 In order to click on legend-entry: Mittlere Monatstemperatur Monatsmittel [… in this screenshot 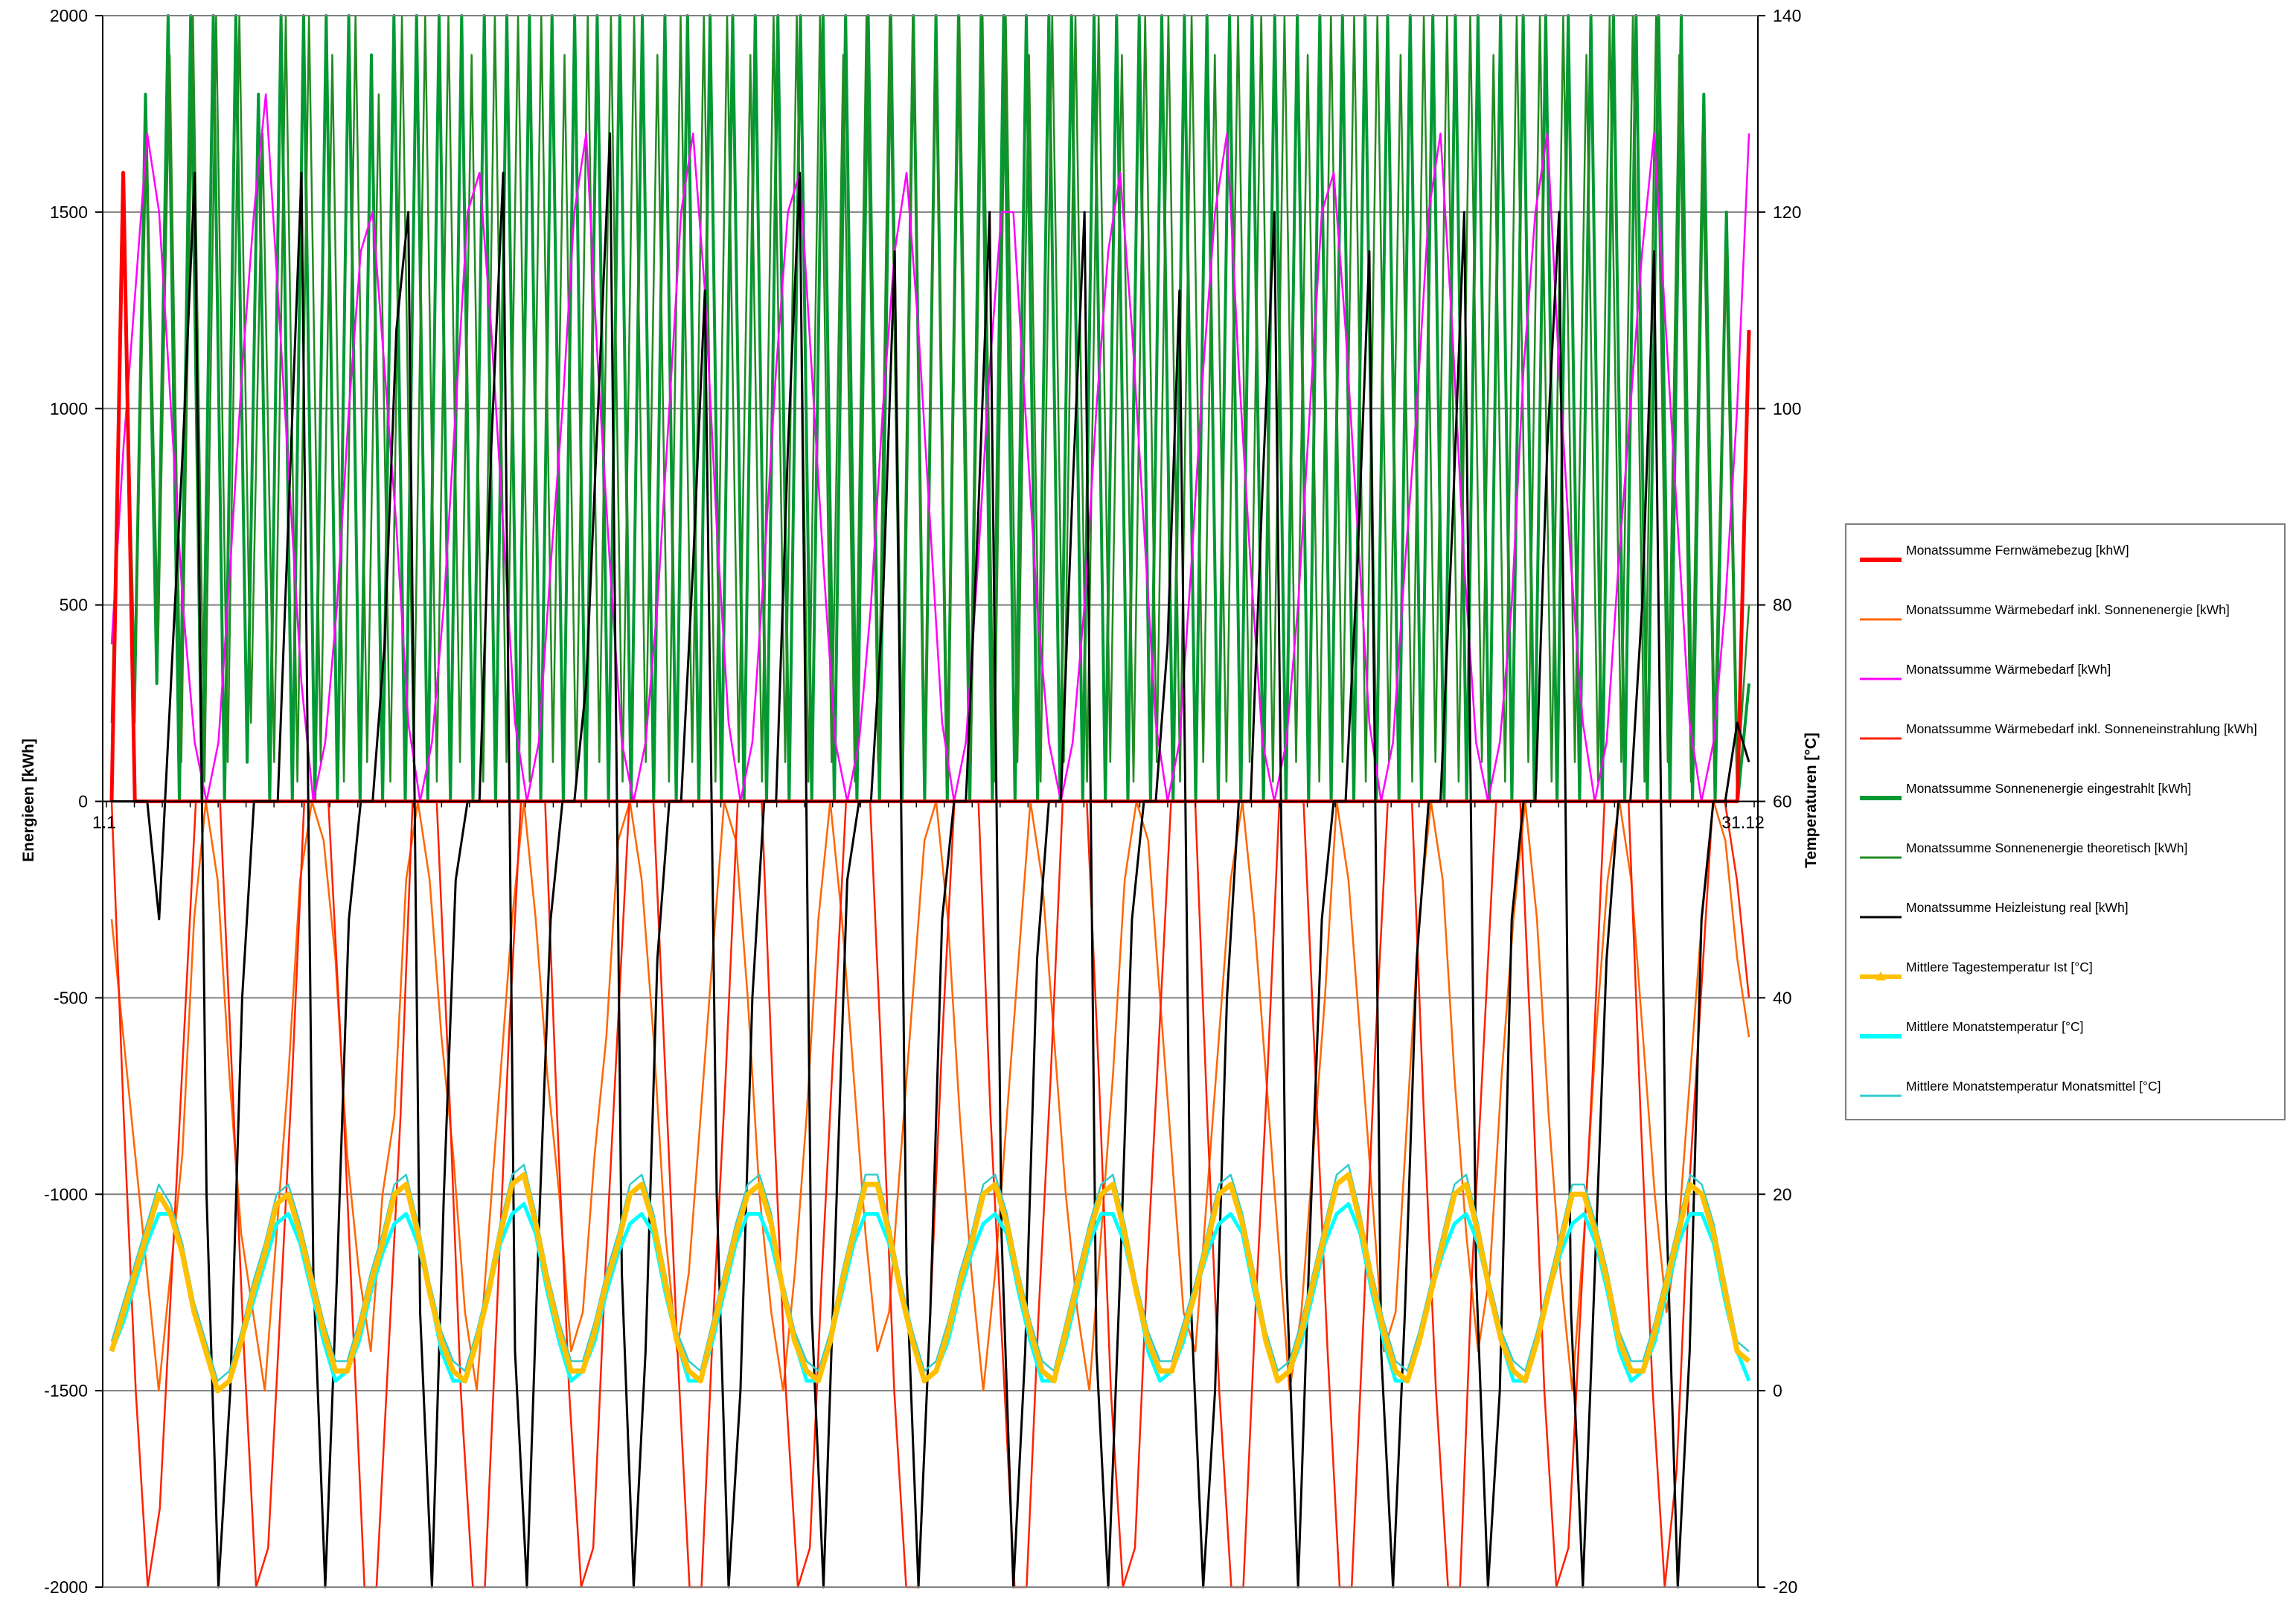, I will do `click(2065, 1096)`.